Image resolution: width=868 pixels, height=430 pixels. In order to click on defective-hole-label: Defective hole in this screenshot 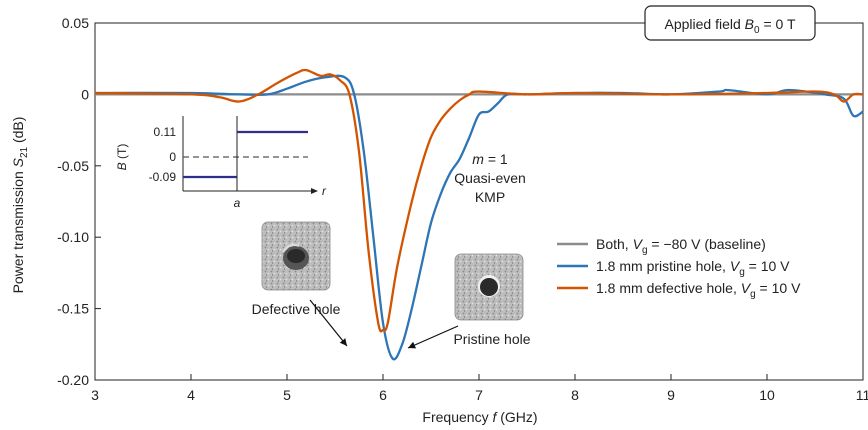, I will do `click(296, 309)`.